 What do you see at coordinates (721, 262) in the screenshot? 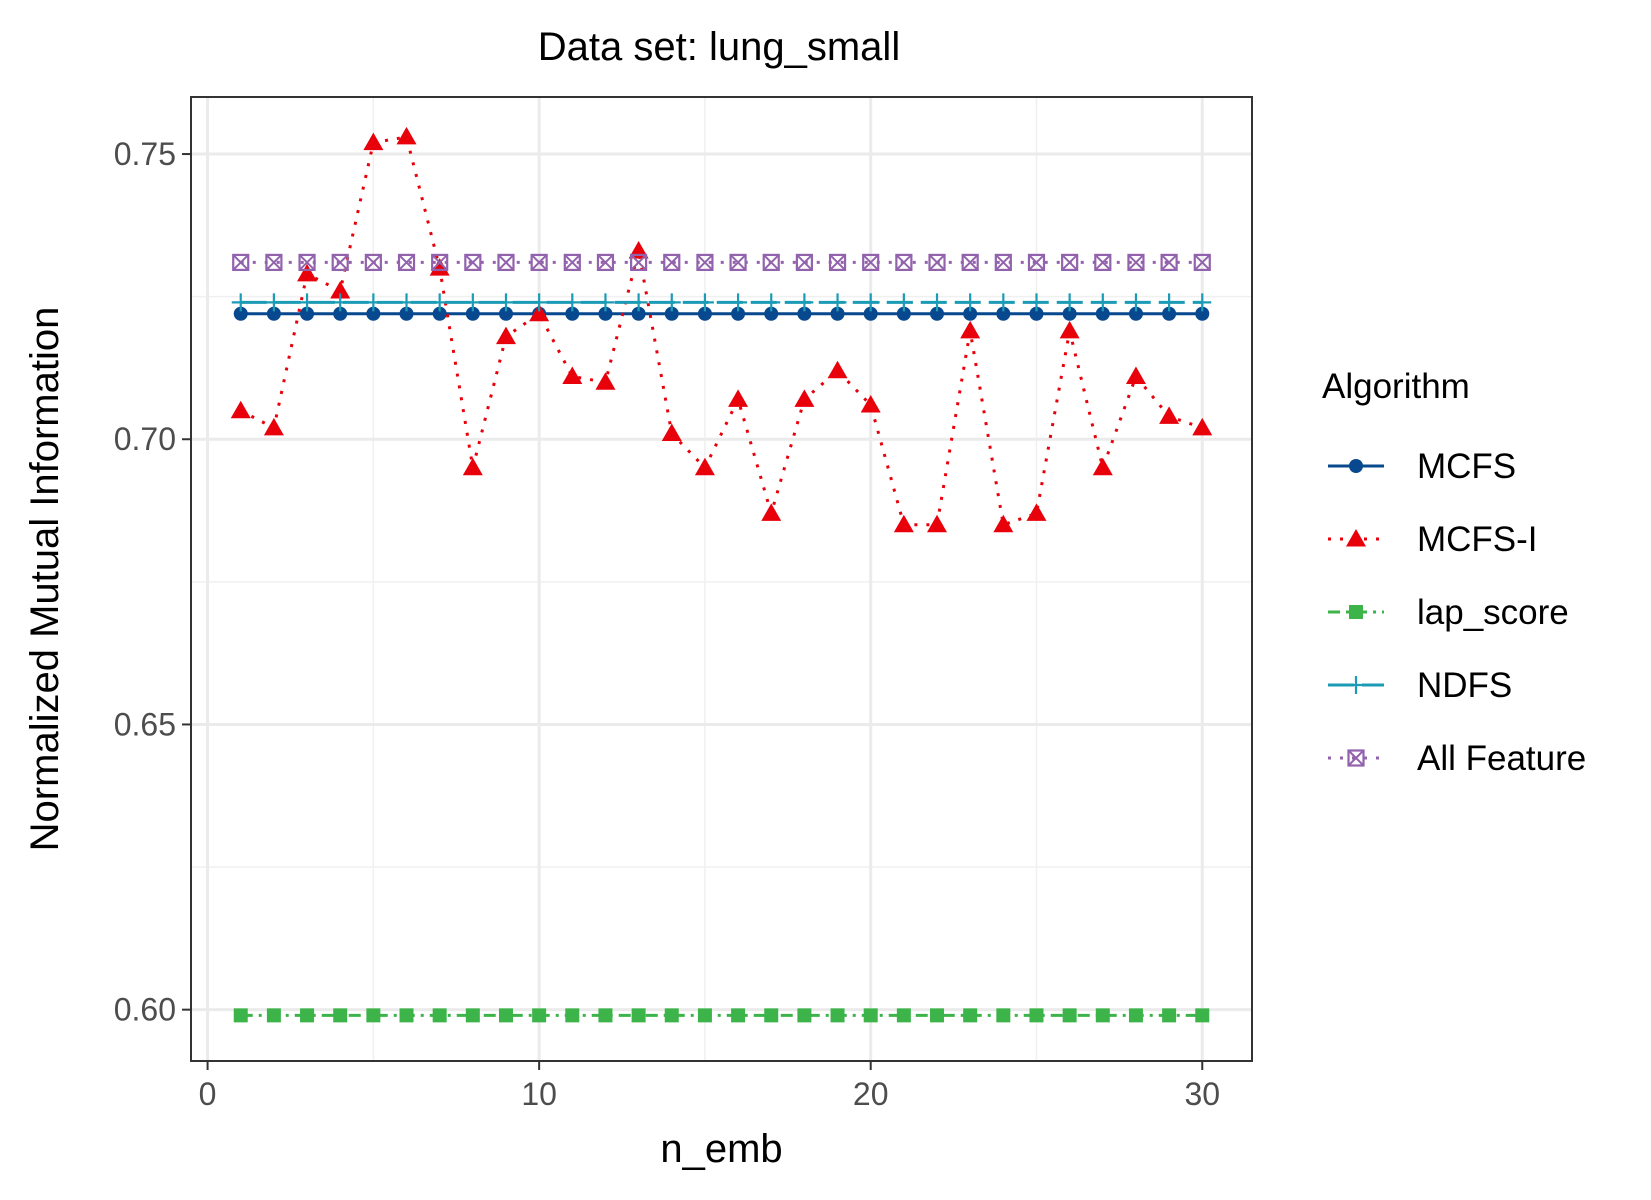
I see `series-all-feature` at bounding box center [721, 262].